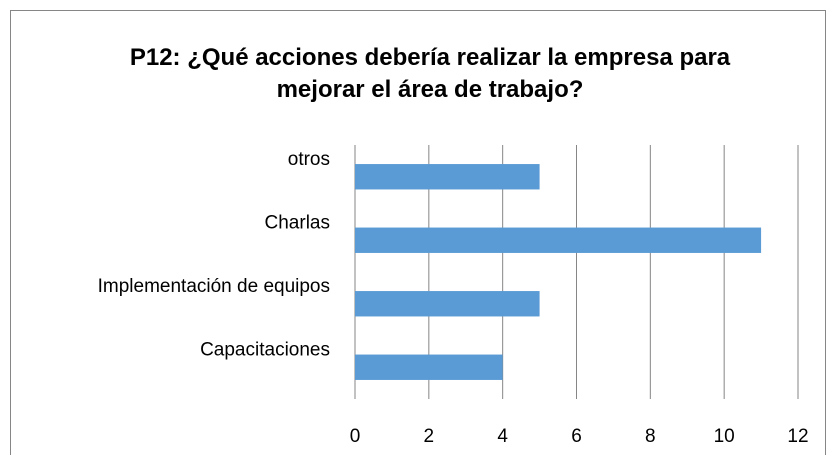 This screenshot has width=828, height=455. I want to click on x-tick-label: 0, so click(355, 436).